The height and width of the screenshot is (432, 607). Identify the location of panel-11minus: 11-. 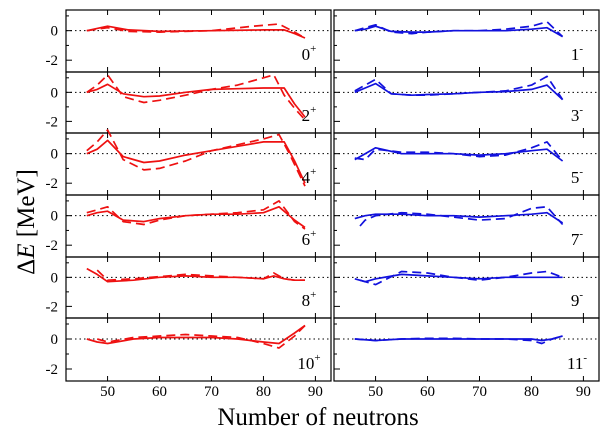
(466, 349).